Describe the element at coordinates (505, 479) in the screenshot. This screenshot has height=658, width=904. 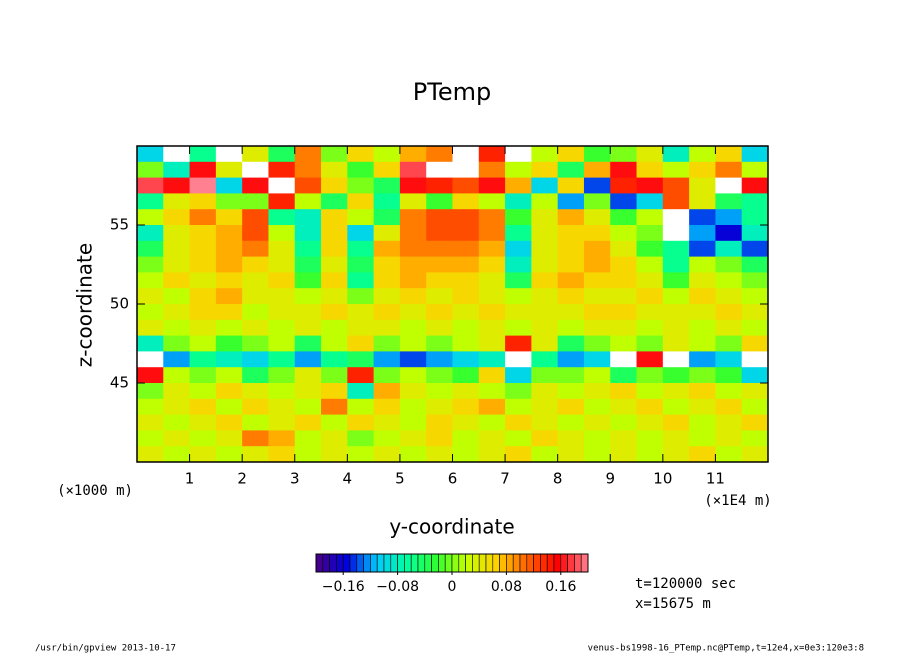
I see `x-tick-label: 7` at that location.